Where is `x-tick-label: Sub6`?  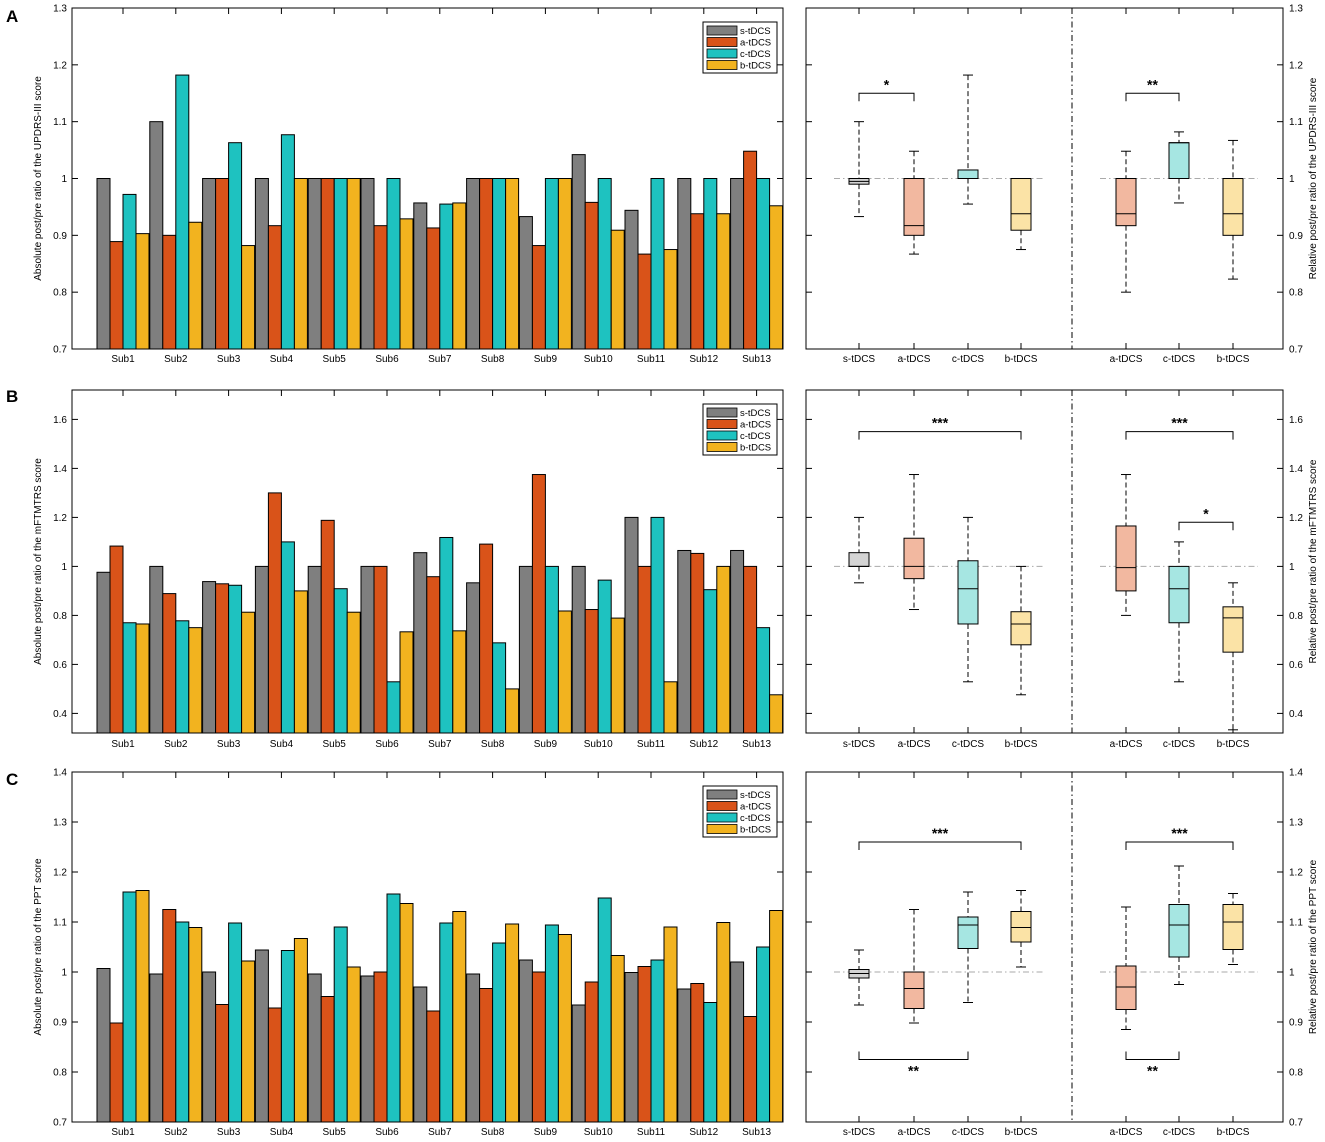
x-tick-label: Sub6 is located at coordinates (387, 1132).